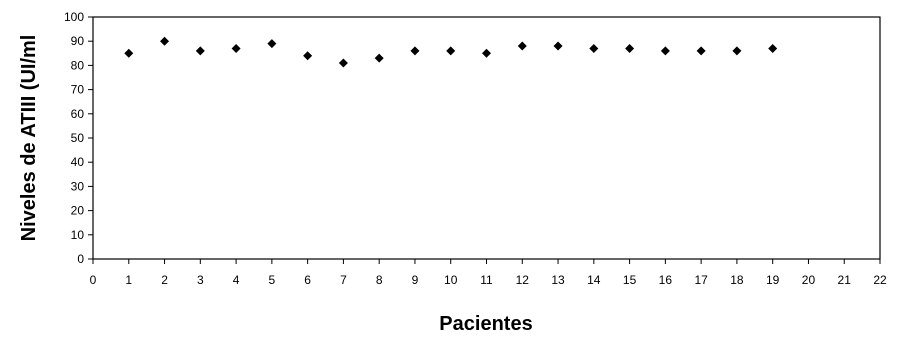  I want to click on x-tick-label: 17, so click(701, 280).